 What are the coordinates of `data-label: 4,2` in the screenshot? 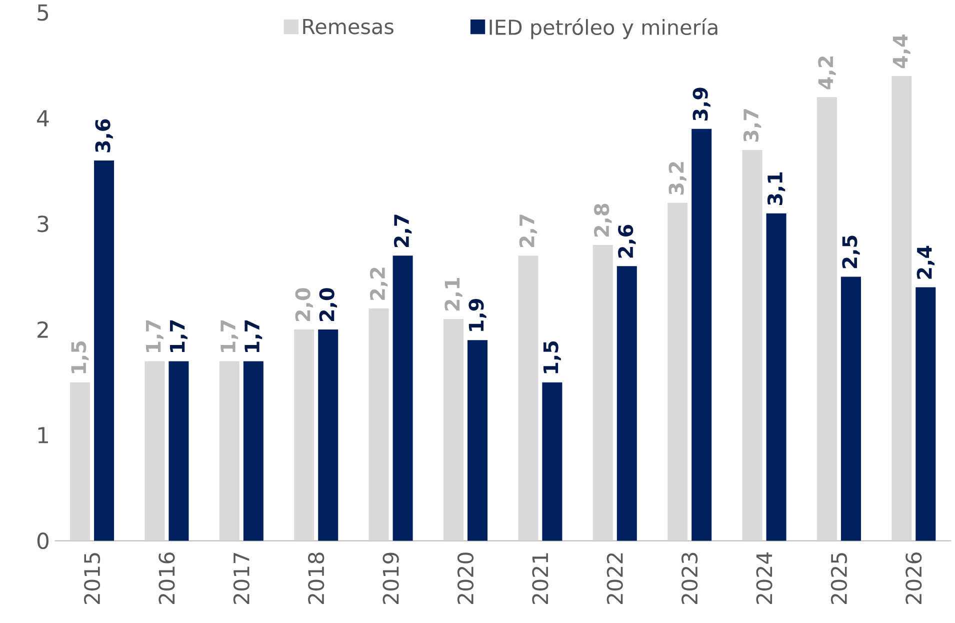 It's located at (827, 73).